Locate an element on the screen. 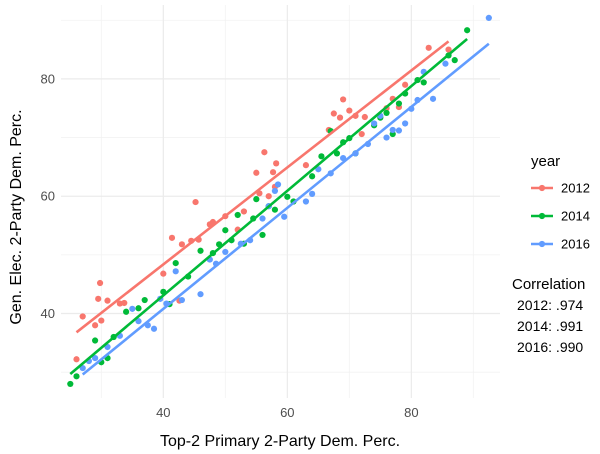 This screenshot has height=454, width=600. legend-key-point-2014 is located at coordinates (542, 216).